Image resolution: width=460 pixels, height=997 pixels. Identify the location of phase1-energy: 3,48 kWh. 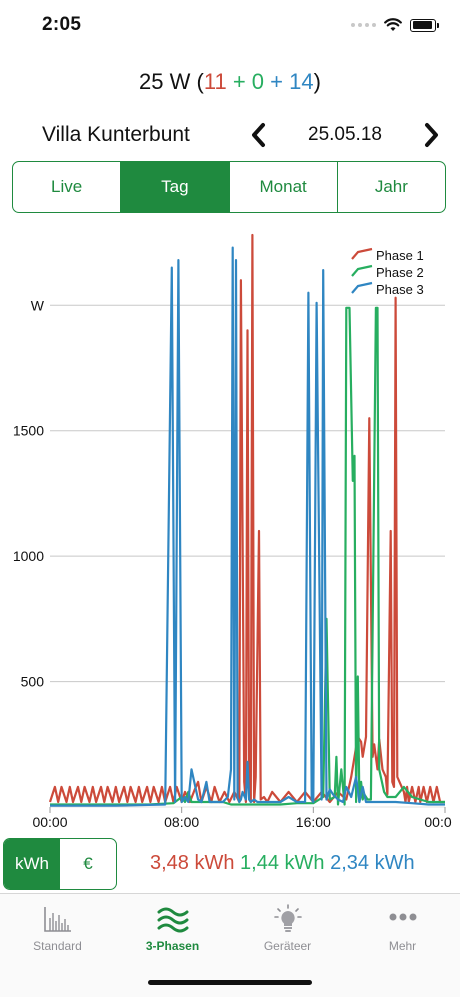
(192, 863).